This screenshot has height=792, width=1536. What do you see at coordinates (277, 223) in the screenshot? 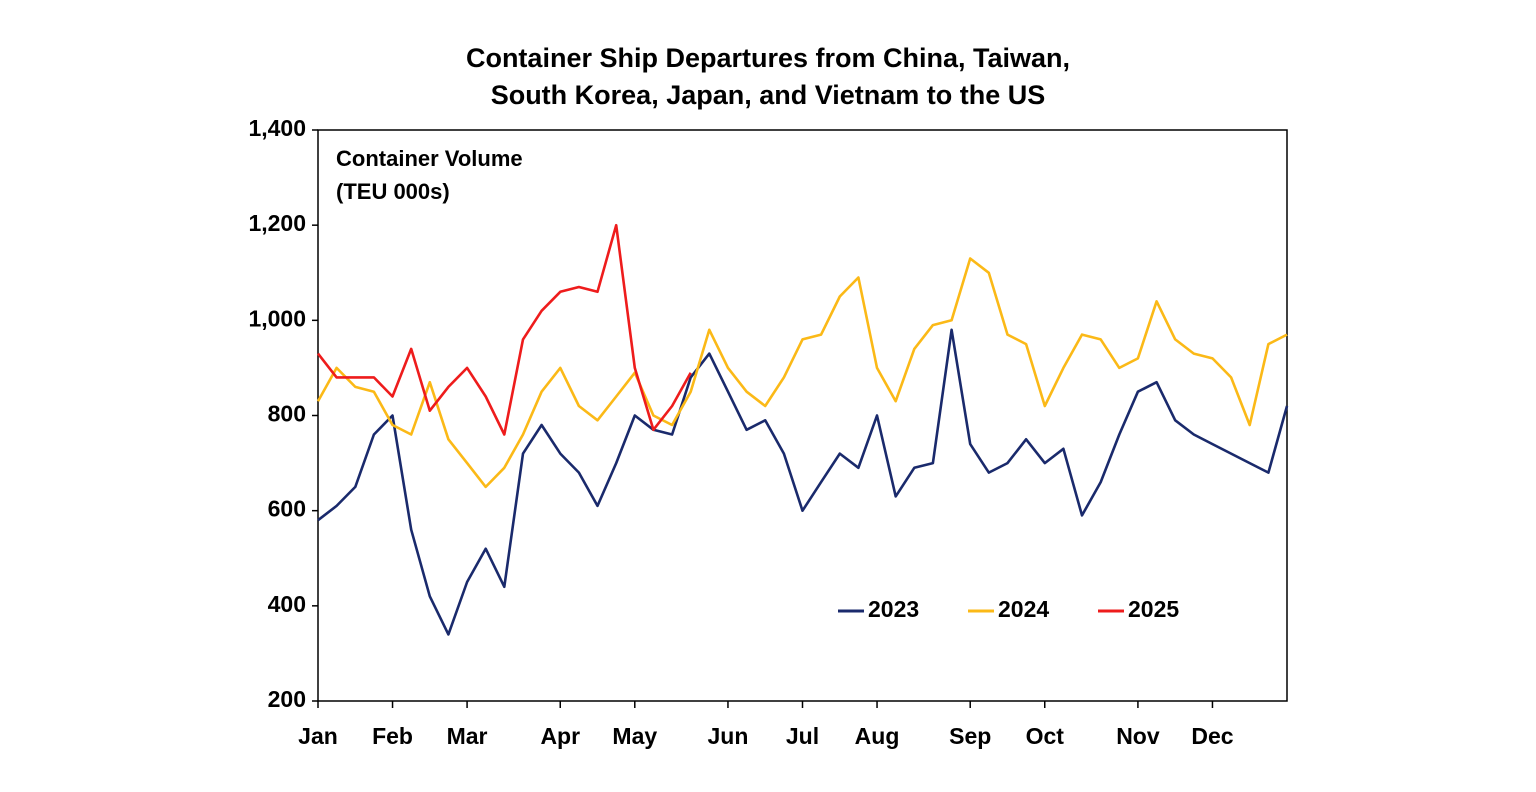
I see `y-tick-label: 1,200` at bounding box center [277, 223].